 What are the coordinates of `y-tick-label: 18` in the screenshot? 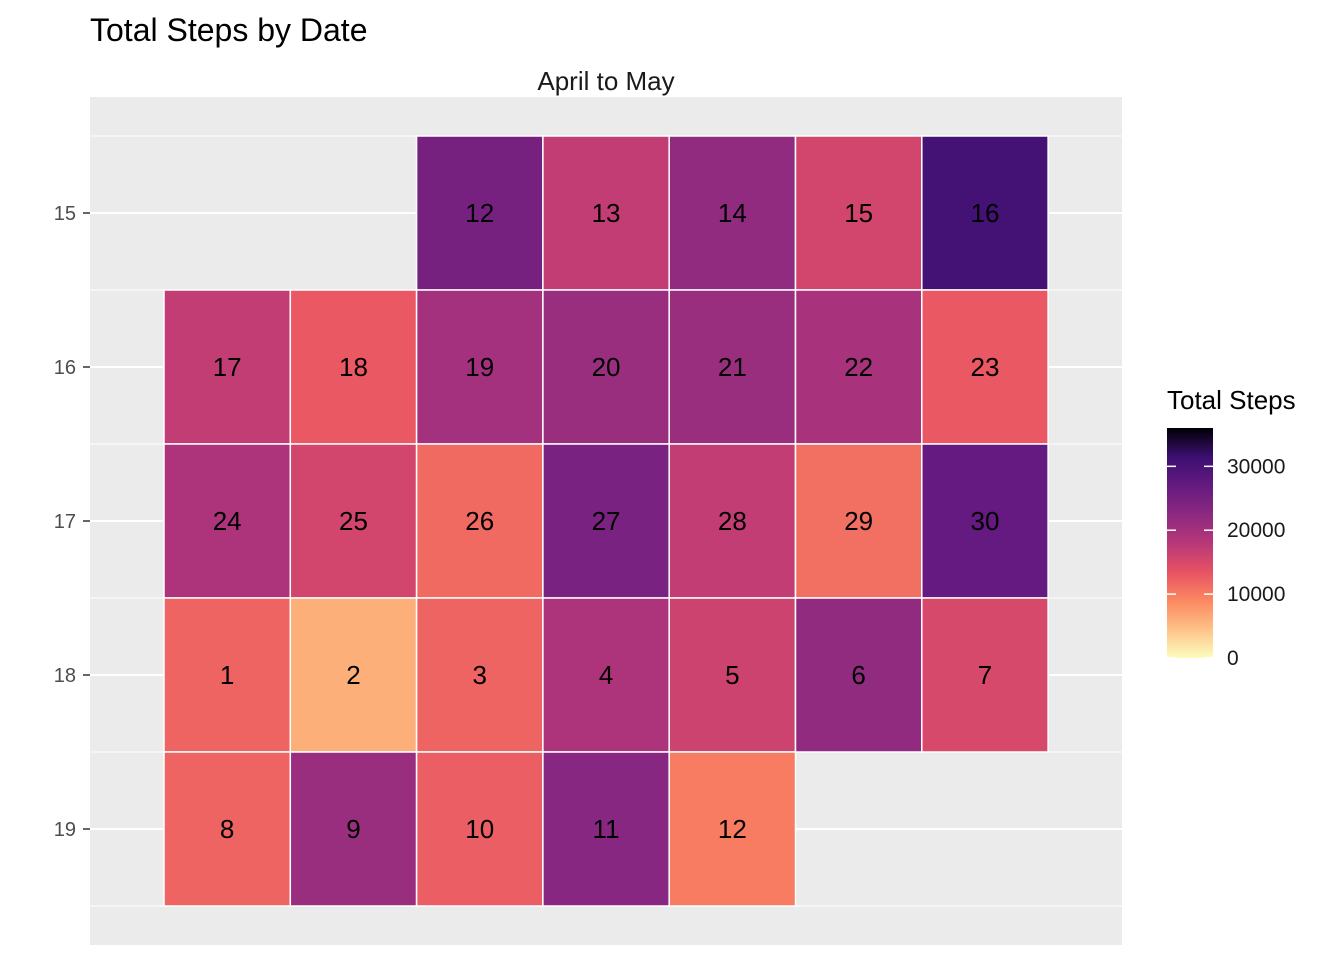 It's located at (65, 676).